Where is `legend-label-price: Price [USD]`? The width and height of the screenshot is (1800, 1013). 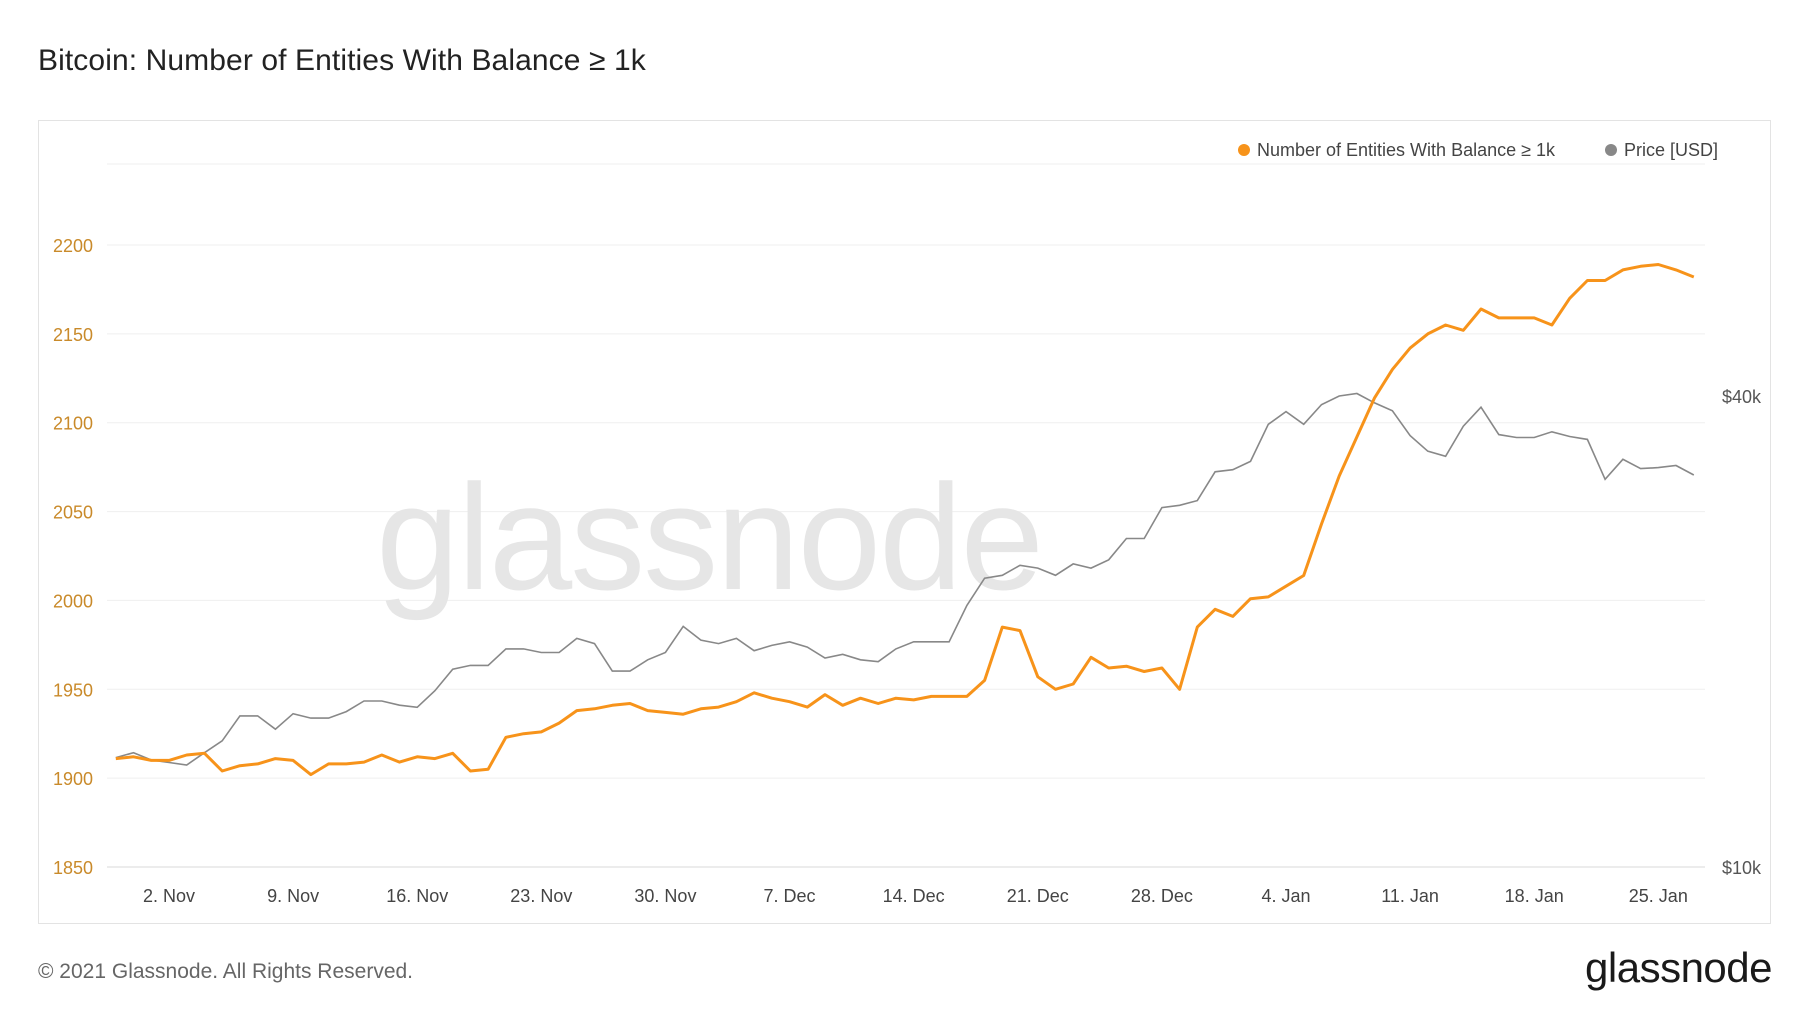
legend-label-price: Price [USD] is located at coordinates (1671, 150).